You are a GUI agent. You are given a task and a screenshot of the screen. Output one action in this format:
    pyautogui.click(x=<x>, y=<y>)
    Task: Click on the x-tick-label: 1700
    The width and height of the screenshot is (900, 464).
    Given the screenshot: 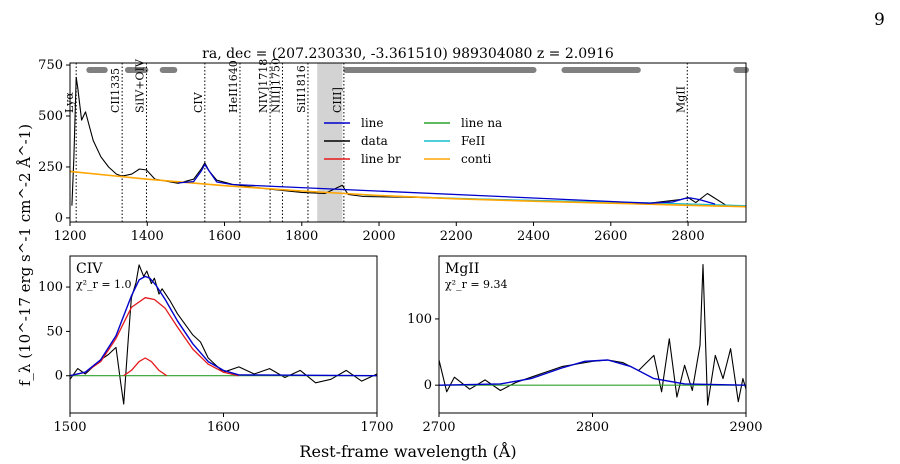 What is the action you would take?
    pyautogui.click(x=376, y=427)
    